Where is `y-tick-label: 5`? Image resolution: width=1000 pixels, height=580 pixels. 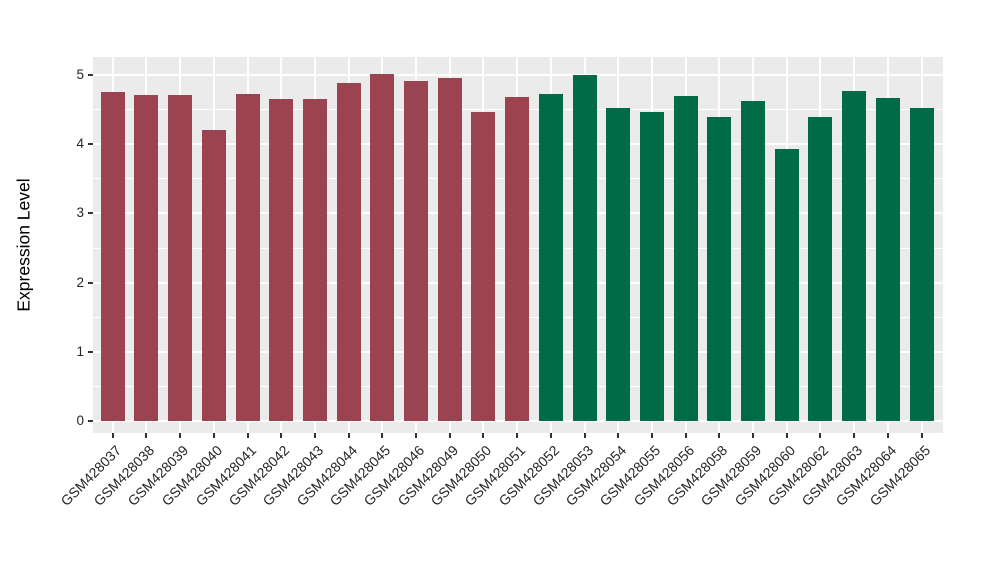 y-tick-label: 5 is located at coordinates (80, 74).